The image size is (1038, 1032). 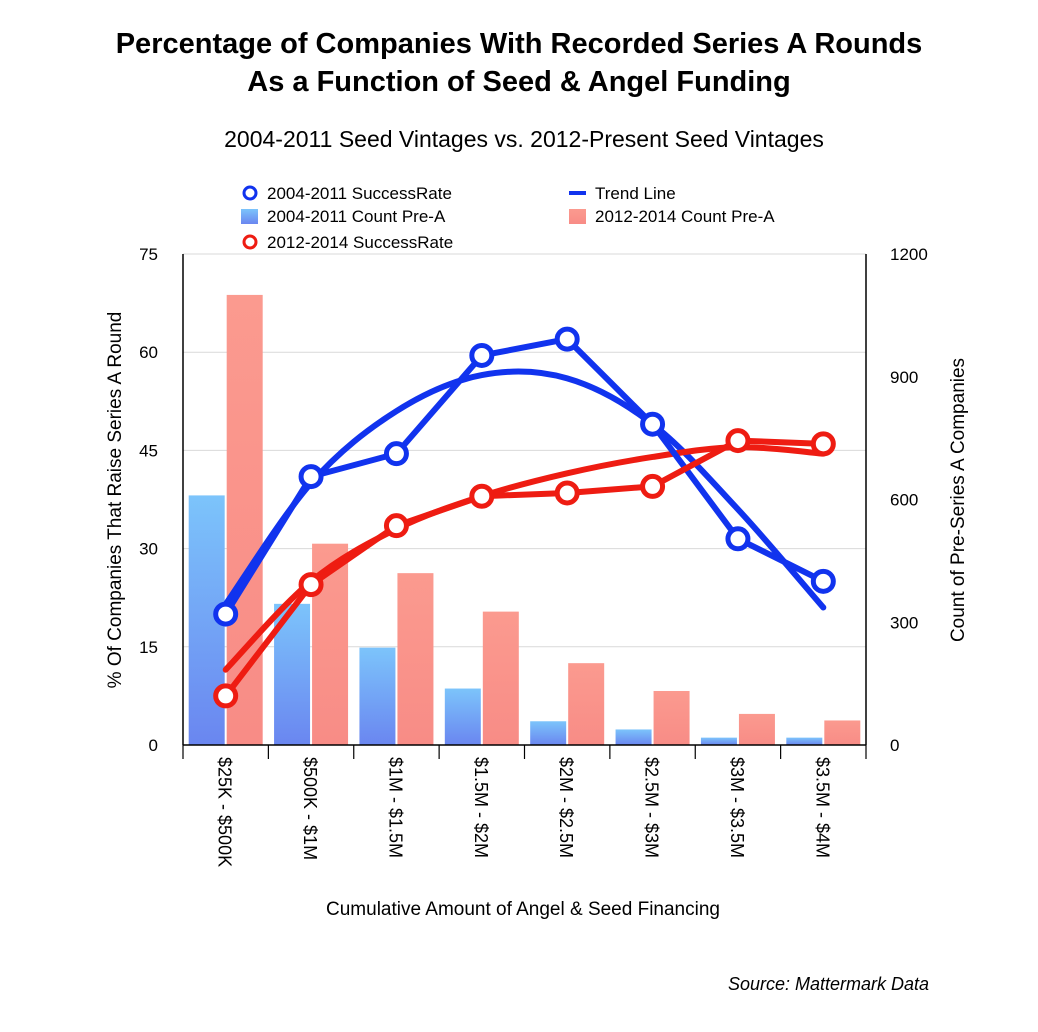 What do you see at coordinates (153, 745) in the screenshot?
I see `left-tick-label: 0` at bounding box center [153, 745].